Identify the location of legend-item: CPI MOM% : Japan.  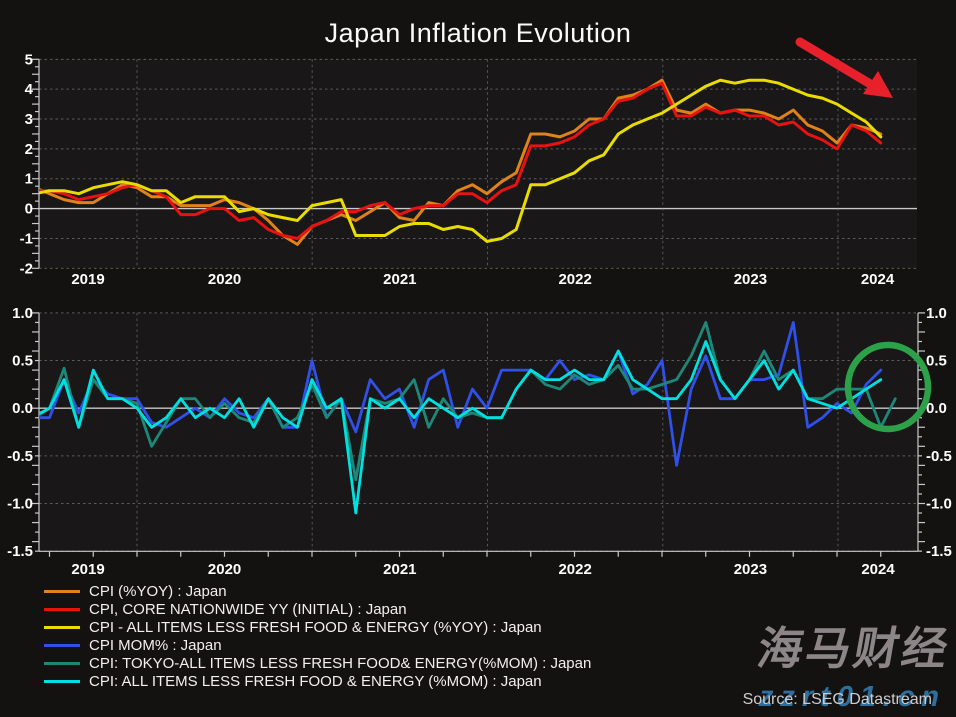
(317, 646).